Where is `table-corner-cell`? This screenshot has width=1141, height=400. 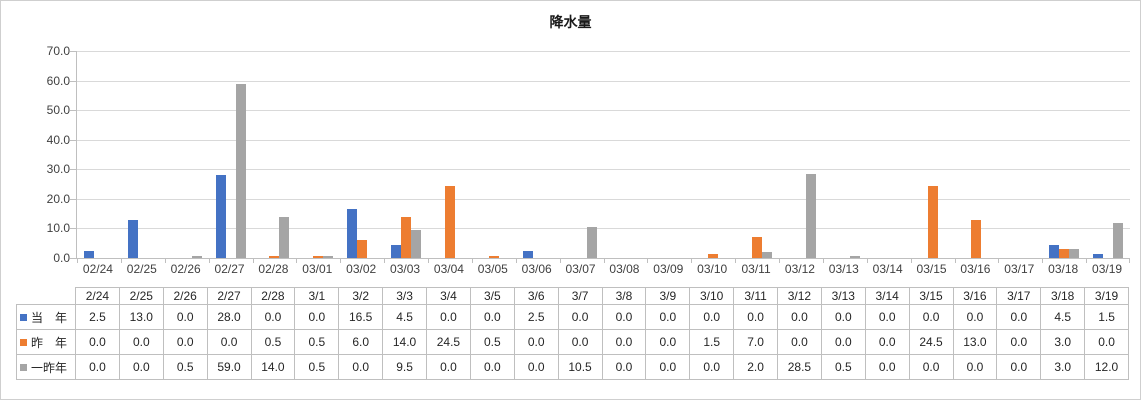
table-corner-cell is located at coordinates (46, 296).